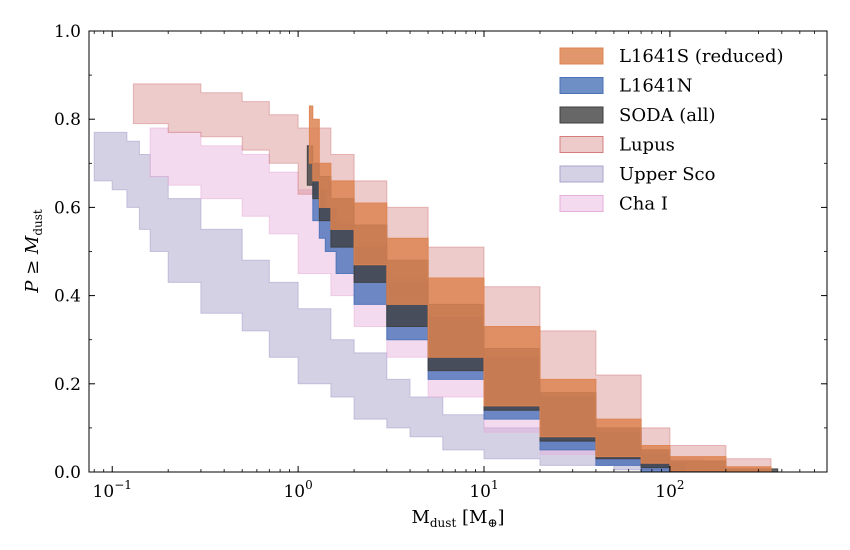 The height and width of the screenshot is (550, 850). I want to click on y-tick-label: 0.0, so click(67, 473).